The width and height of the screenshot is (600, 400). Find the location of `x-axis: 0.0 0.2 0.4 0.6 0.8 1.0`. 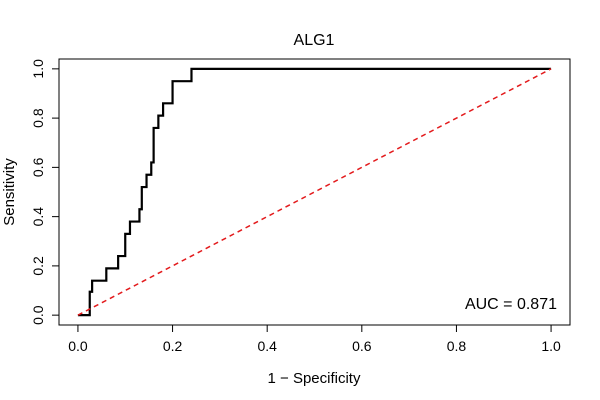

x-axis: 0.0 0.2 0.4 0.6 0.8 1.0 is located at coordinates (314, 339).